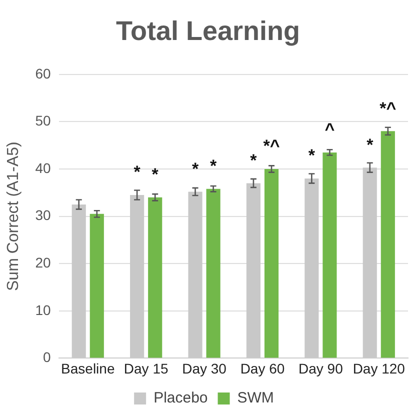 This screenshot has width=416, height=416. I want to click on x-tick-label: Day 60, so click(262, 368).